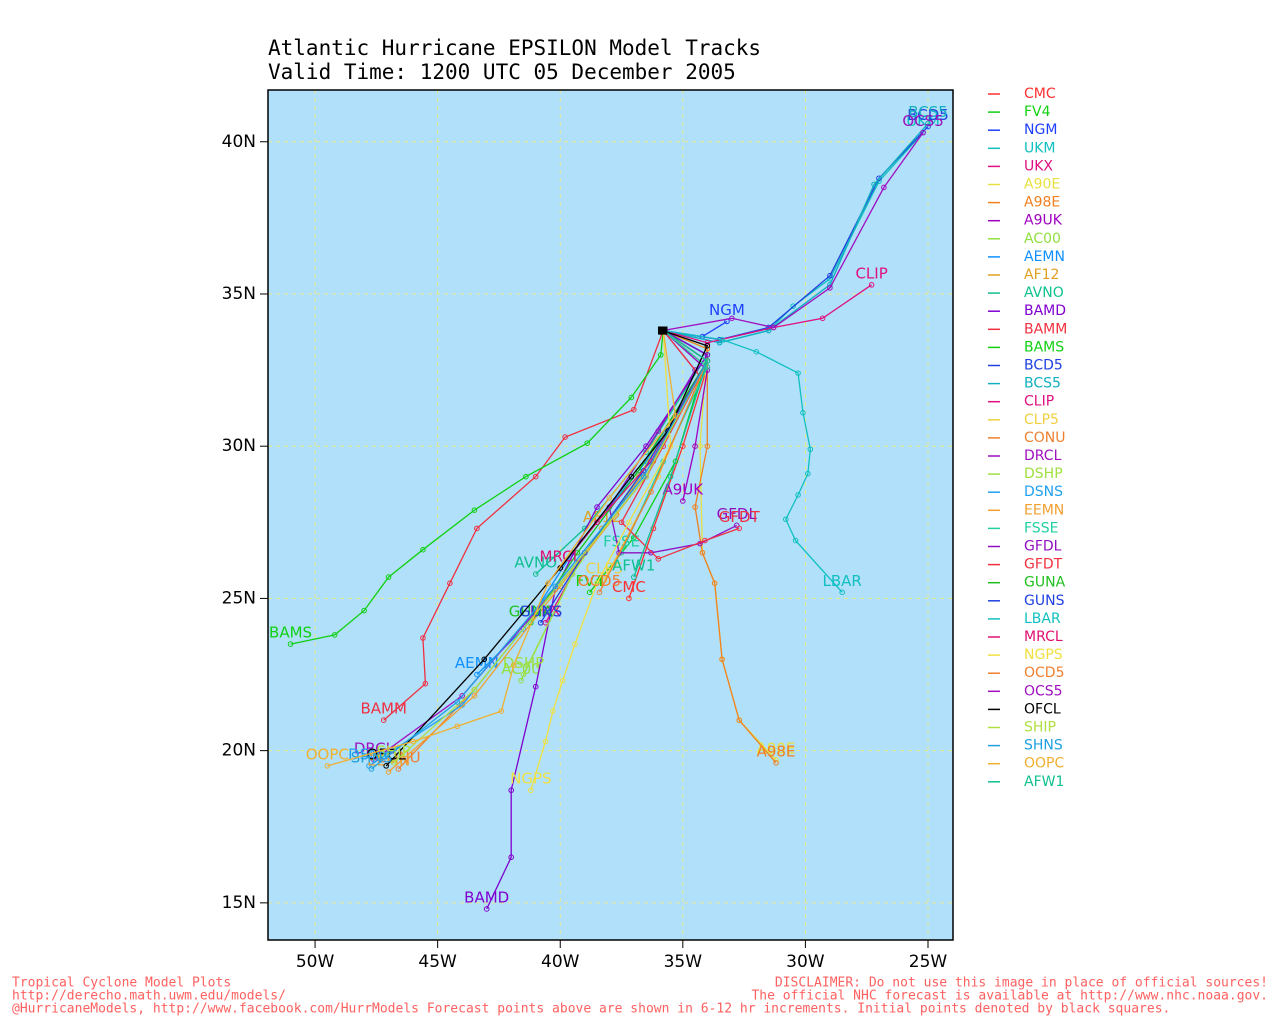 The height and width of the screenshot is (1028, 1280). I want to click on track-label: OOPC, so click(327, 754).